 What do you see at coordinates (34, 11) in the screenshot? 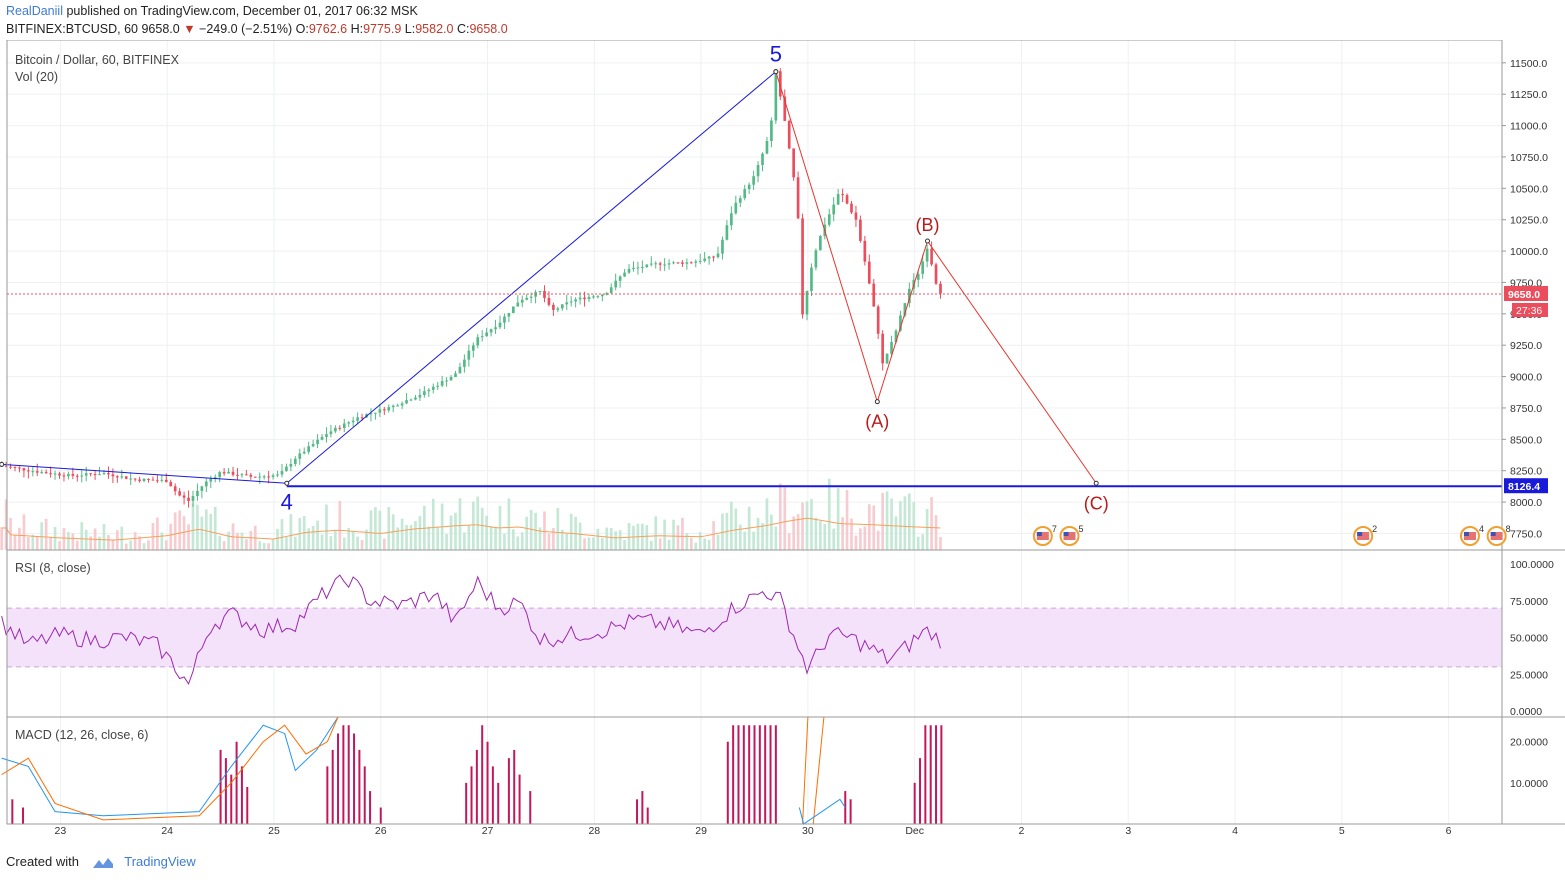
I see `author-link: RealDaniil` at bounding box center [34, 11].